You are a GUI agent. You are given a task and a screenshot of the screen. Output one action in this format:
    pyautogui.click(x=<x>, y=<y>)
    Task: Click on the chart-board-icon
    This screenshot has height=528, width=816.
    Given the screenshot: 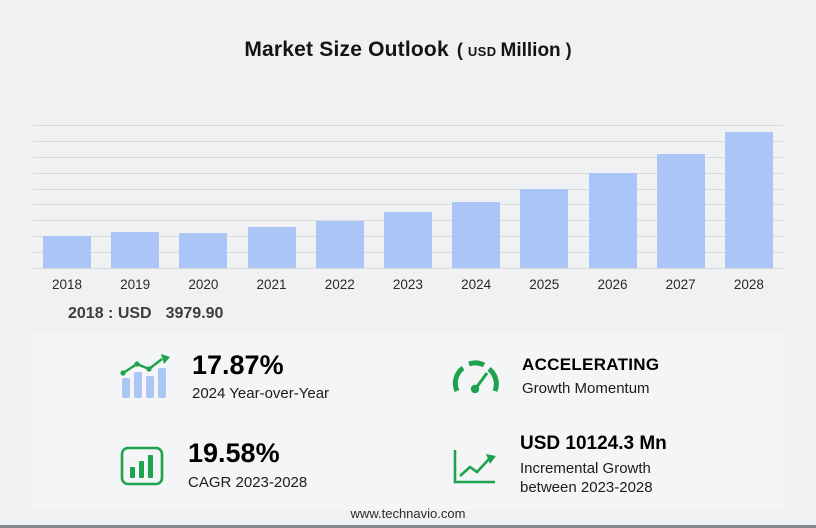 What is the action you would take?
    pyautogui.click(x=142, y=466)
    